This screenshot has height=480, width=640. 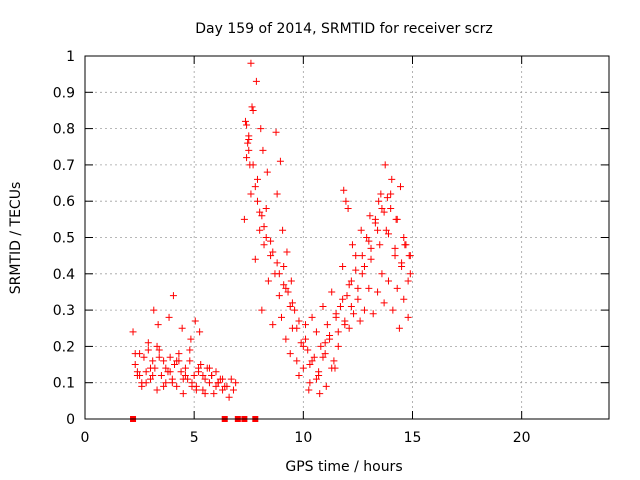 I want to click on x-tick-label: 20, so click(x=522, y=438).